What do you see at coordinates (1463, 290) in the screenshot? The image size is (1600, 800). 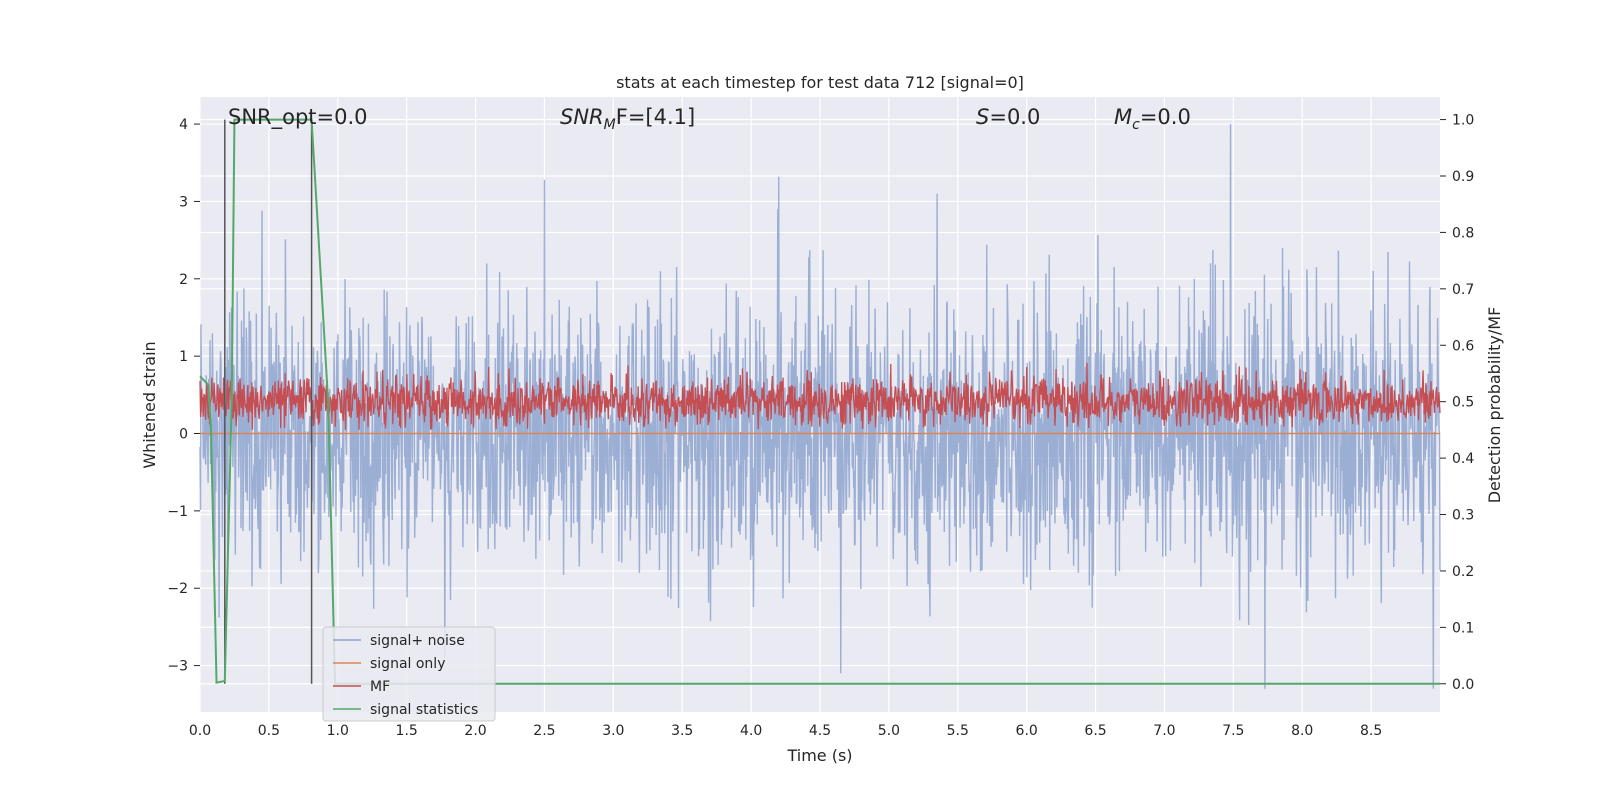 I see `yr-tick-label: 0.7` at bounding box center [1463, 290].